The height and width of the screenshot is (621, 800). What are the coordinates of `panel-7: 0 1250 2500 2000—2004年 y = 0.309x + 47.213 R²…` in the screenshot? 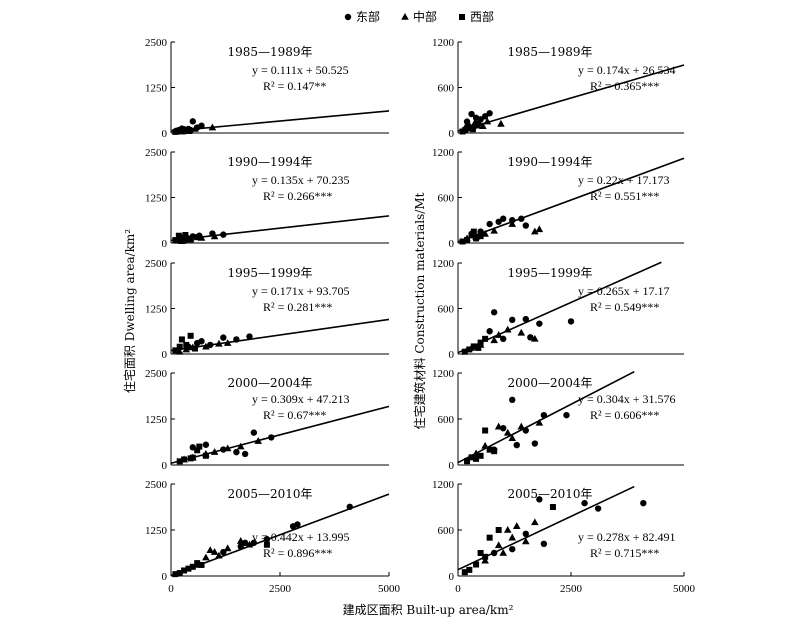 It's located at (267, 420).